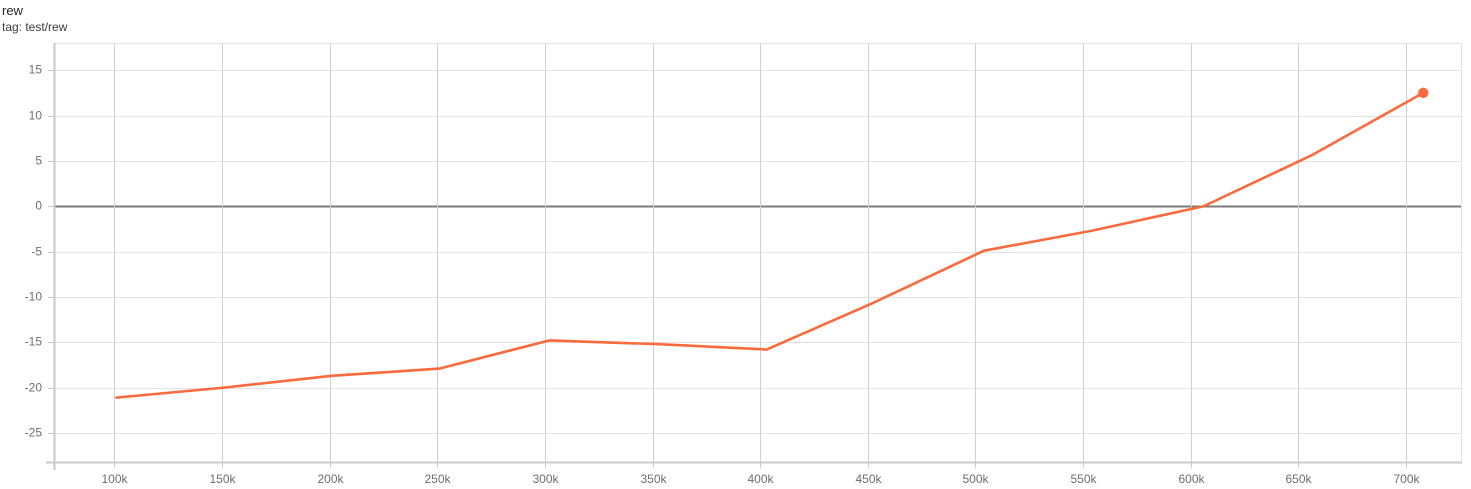  I want to click on y-axis-tick-label: 10, so click(36, 116).